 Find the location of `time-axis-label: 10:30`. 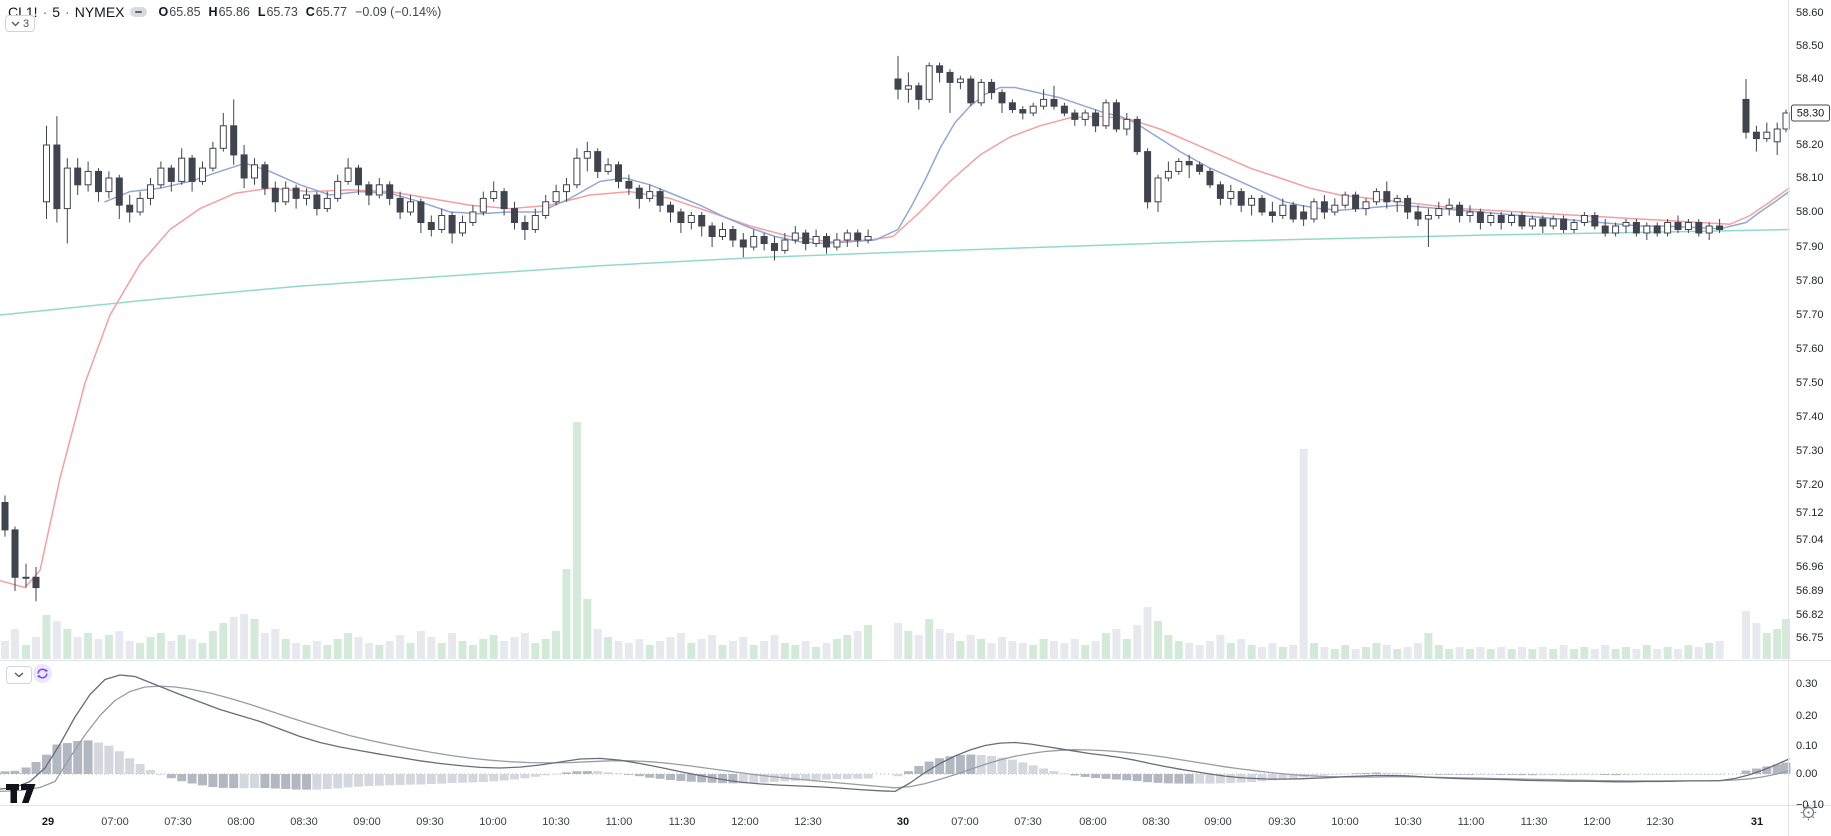

time-axis-label: 10:30 is located at coordinates (1408, 822).